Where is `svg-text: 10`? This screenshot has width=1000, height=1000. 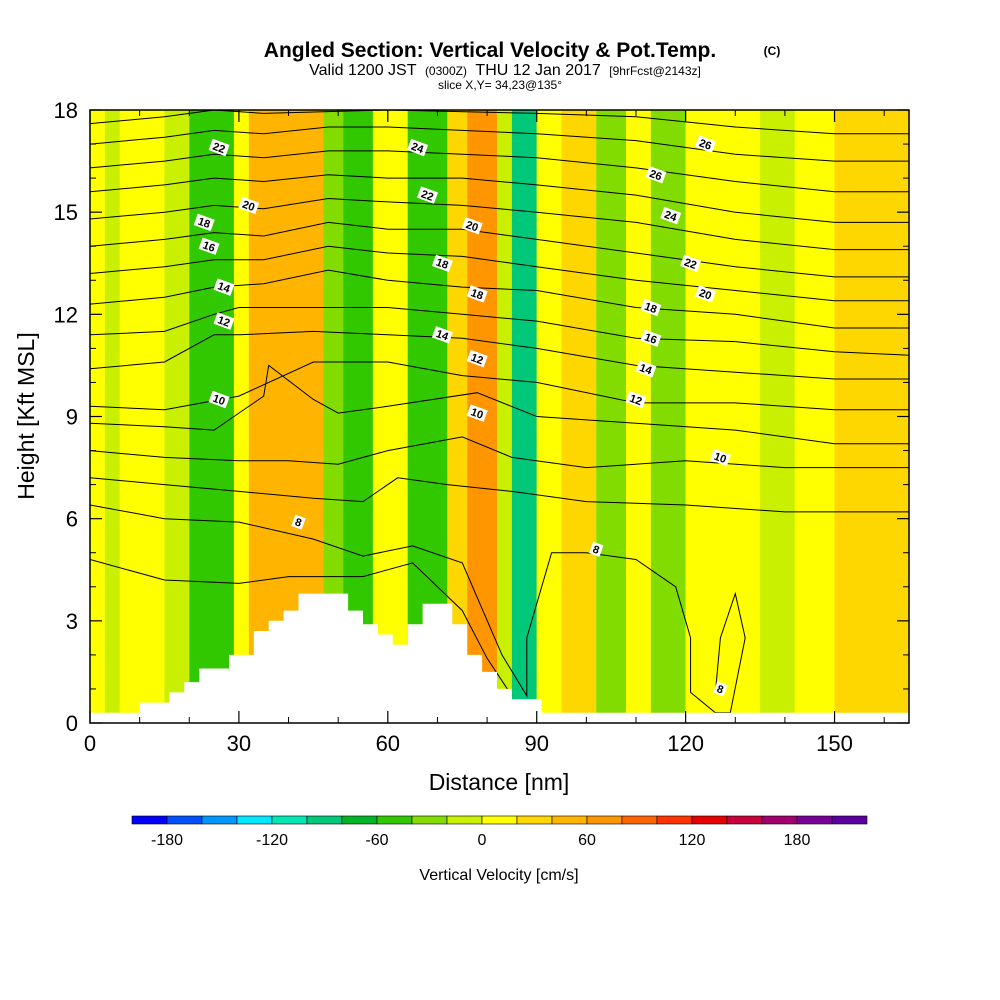
svg-text: 10 is located at coordinates (219, 400).